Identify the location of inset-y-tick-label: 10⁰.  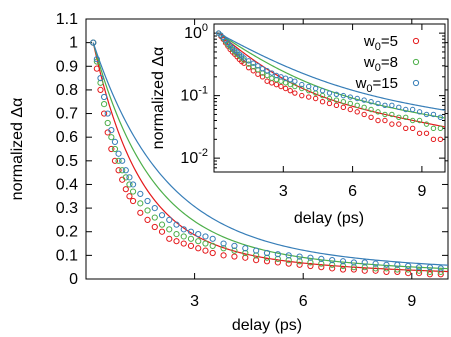
(196, 32).